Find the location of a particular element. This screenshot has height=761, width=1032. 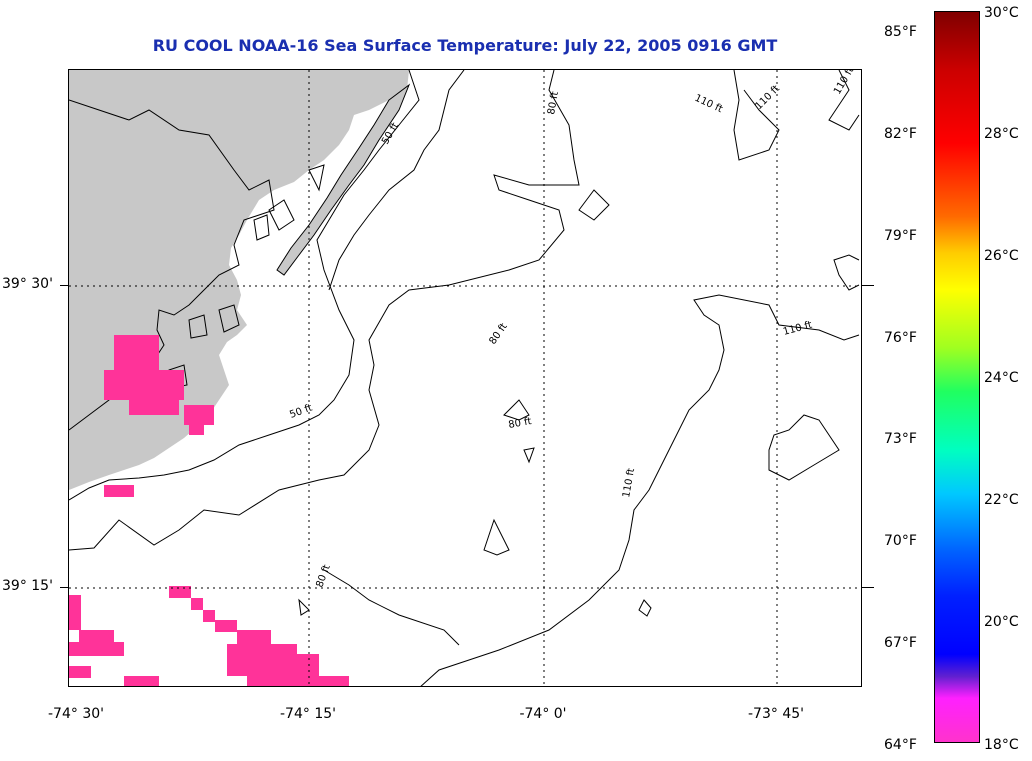

lat-label: 39° 30' is located at coordinates (27, 284).